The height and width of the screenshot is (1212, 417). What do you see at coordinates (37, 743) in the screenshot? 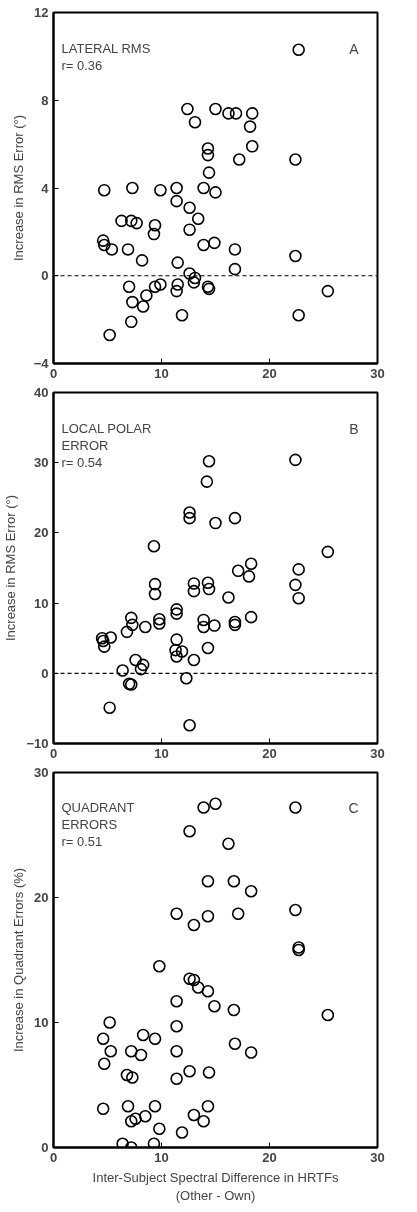
I see `y-tick-label: −10` at bounding box center [37, 743].